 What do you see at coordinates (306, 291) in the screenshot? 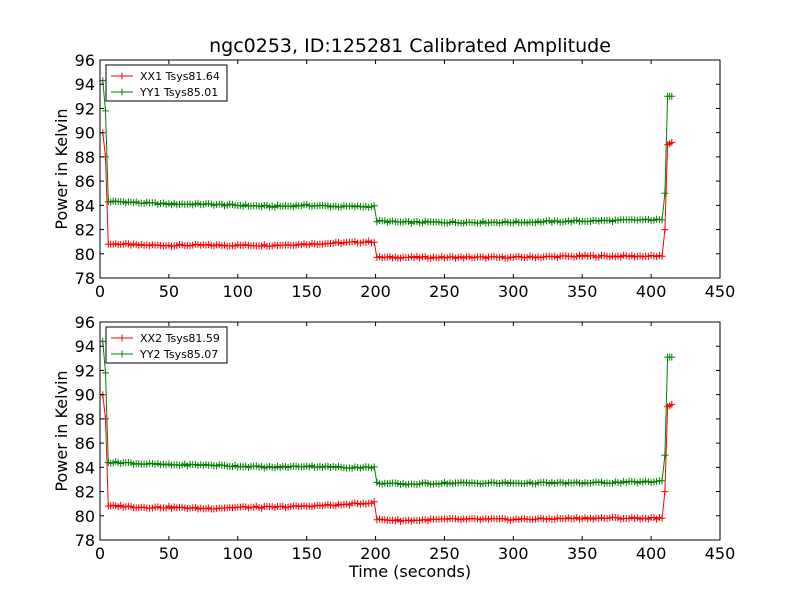
I see `chart-1-xtick-label: 150` at bounding box center [306, 291].